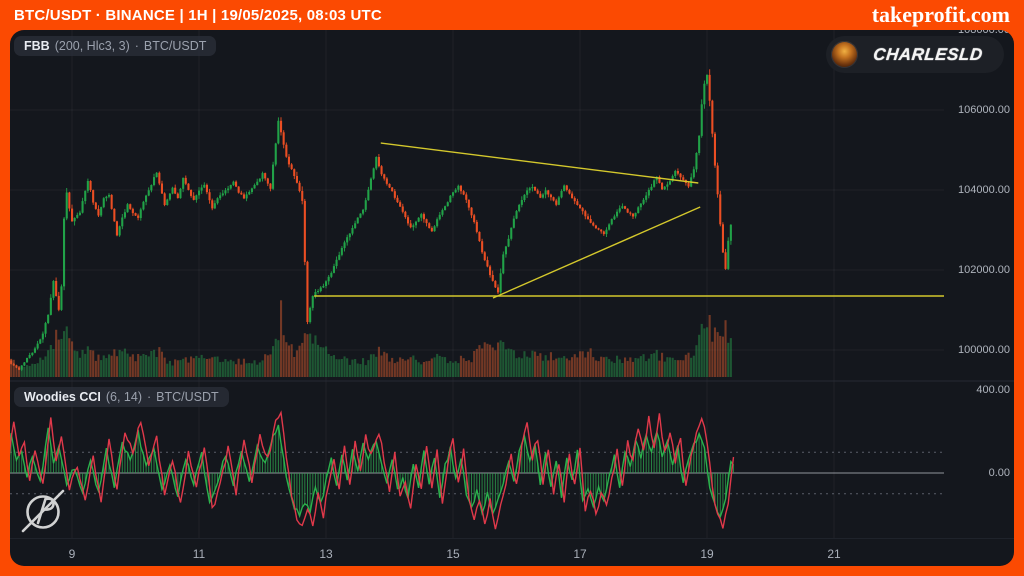 Image resolution: width=1024 pixels, height=576 pixels. Describe the element at coordinates (984, 33) in the screenshot. I see `price-axis-label: 108000.00` at that location.